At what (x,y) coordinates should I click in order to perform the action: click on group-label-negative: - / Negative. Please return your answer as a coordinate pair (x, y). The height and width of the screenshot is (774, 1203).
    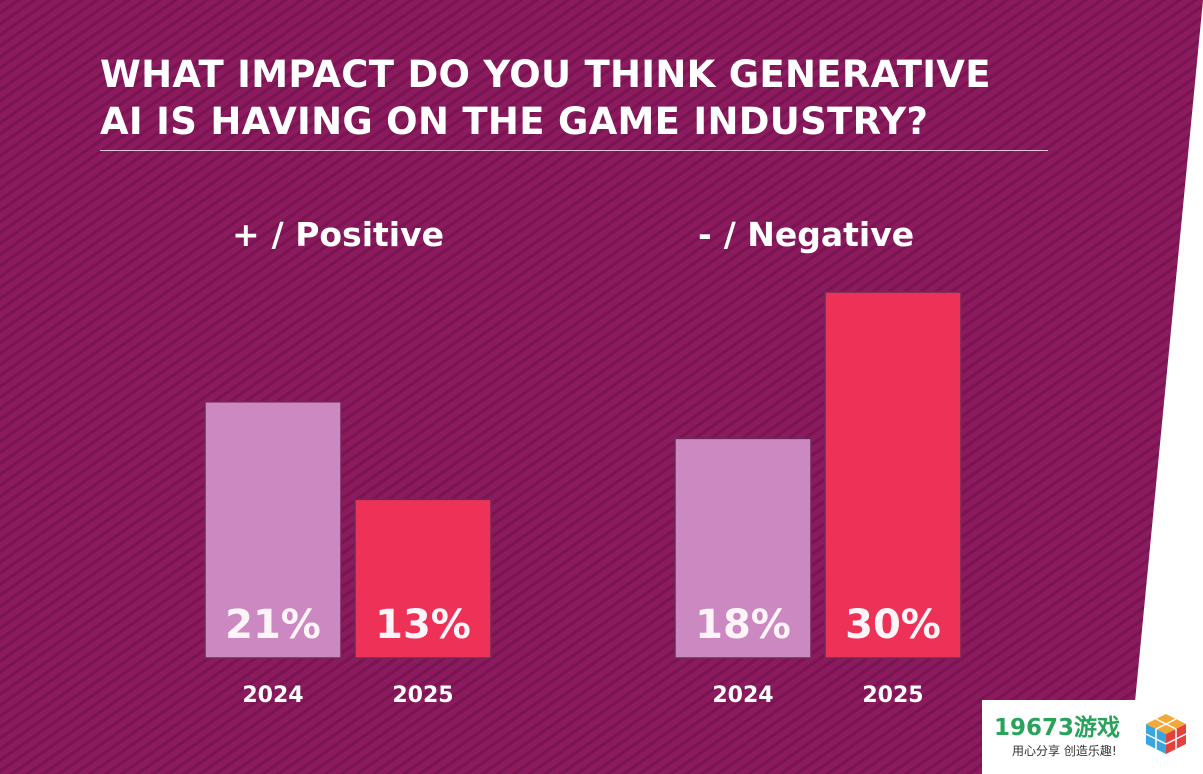
    Looking at the image, I should click on (806, 234).